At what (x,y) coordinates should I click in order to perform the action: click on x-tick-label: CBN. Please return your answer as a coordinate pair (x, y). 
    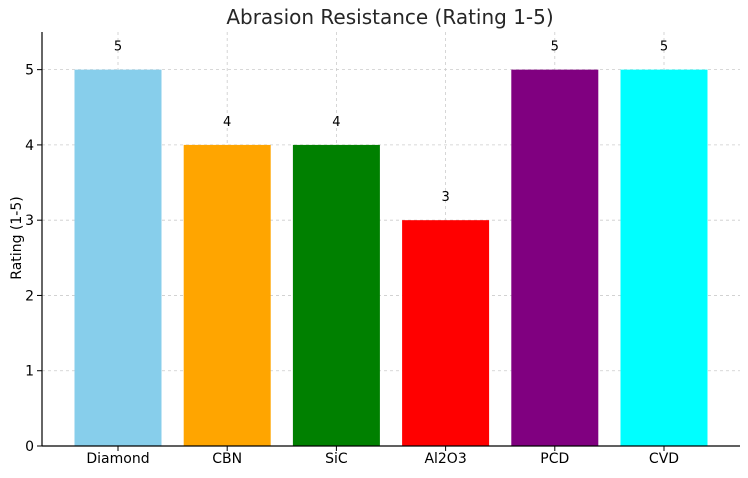
    Looking at the image, I should click on (227, 459).